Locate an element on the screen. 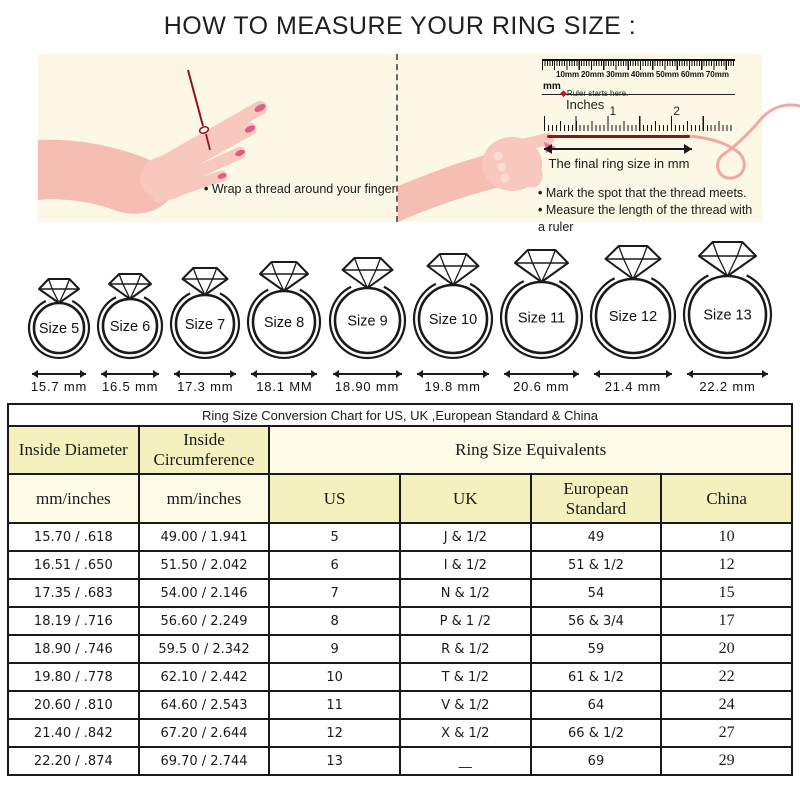 This screenshot has height=800, width=800. header-uk: UK is located at coordinates (465, 498).